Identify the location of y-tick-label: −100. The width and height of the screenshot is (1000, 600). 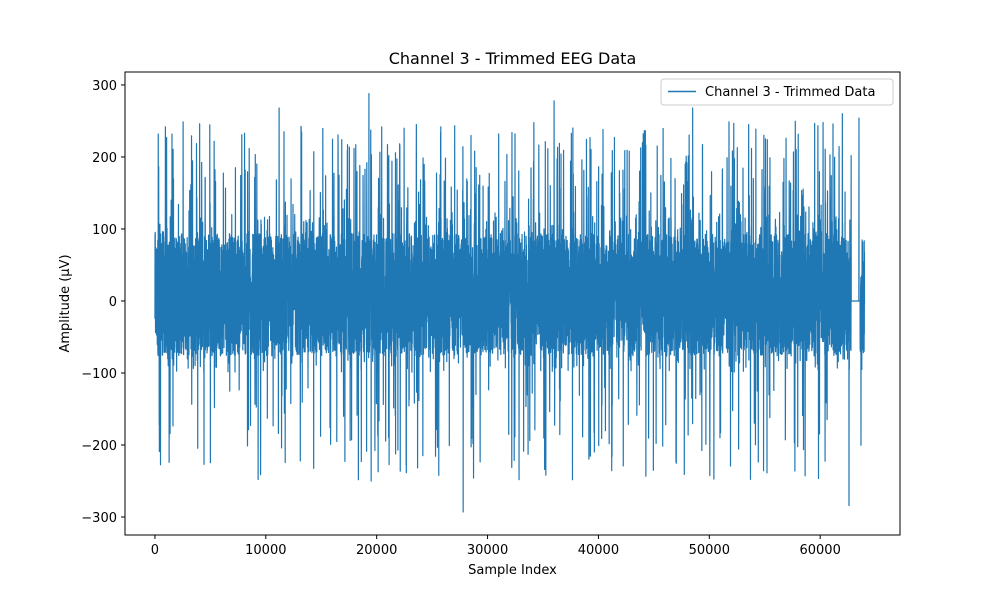
(99, 374).